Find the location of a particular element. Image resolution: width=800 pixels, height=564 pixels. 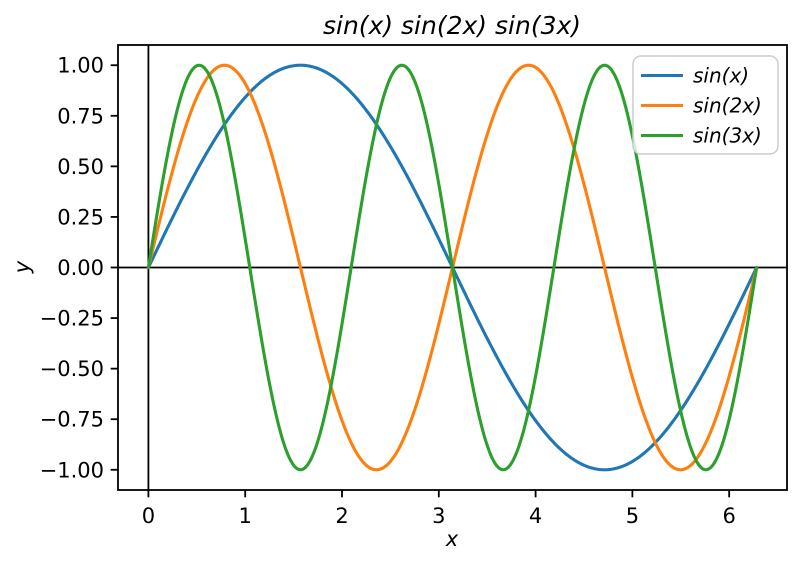

y-tick-label: −0.50 is located at coordinates (72, 369).